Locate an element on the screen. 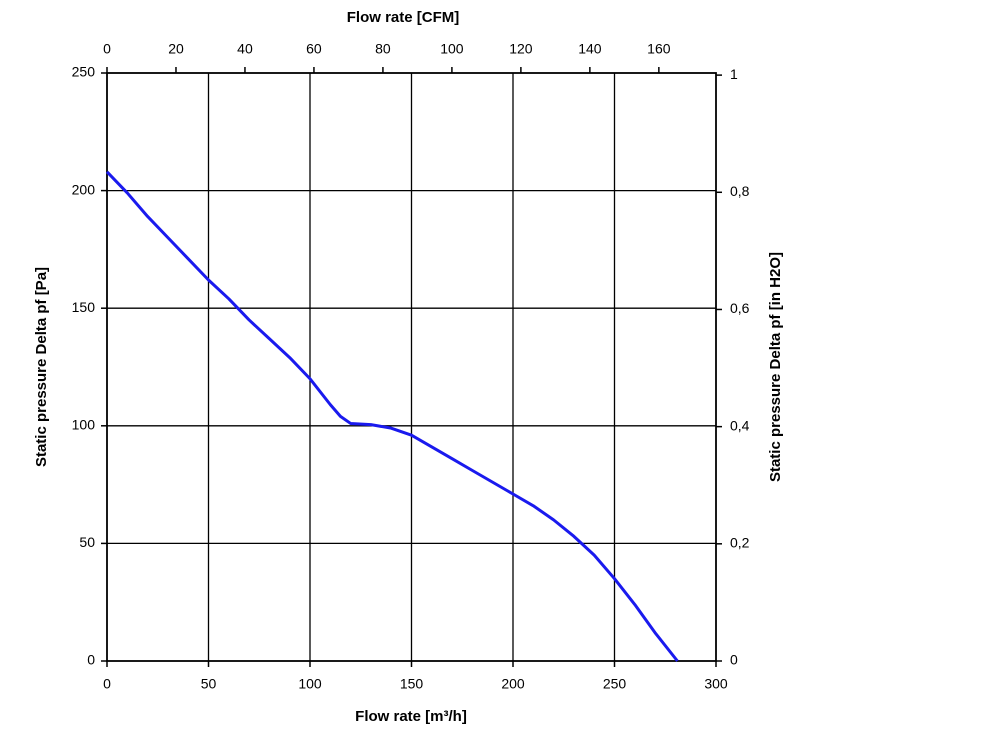  x-axis-title: Flow rate [m³/h] is located at coordinates (411, 716).